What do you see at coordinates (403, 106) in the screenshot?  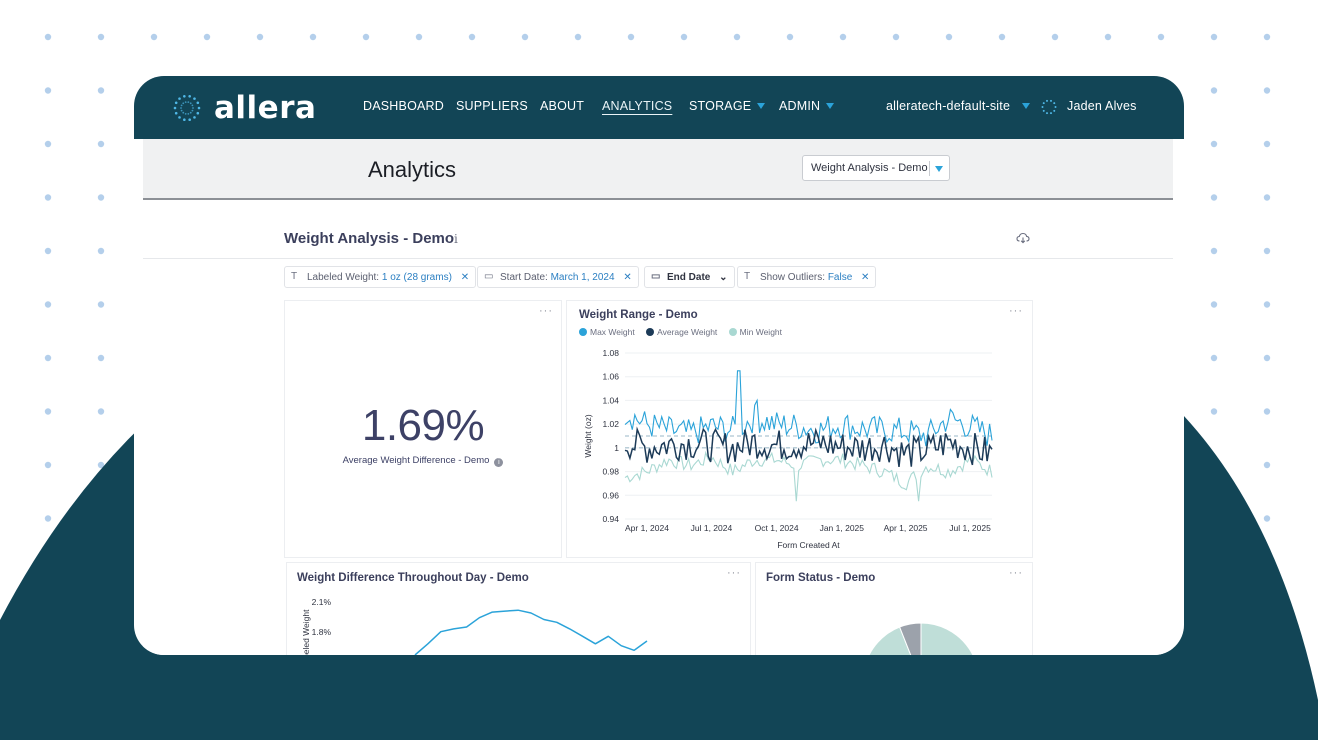 I see `nav-dashboard: DASHBOARD` at bounding box center [403, 106].